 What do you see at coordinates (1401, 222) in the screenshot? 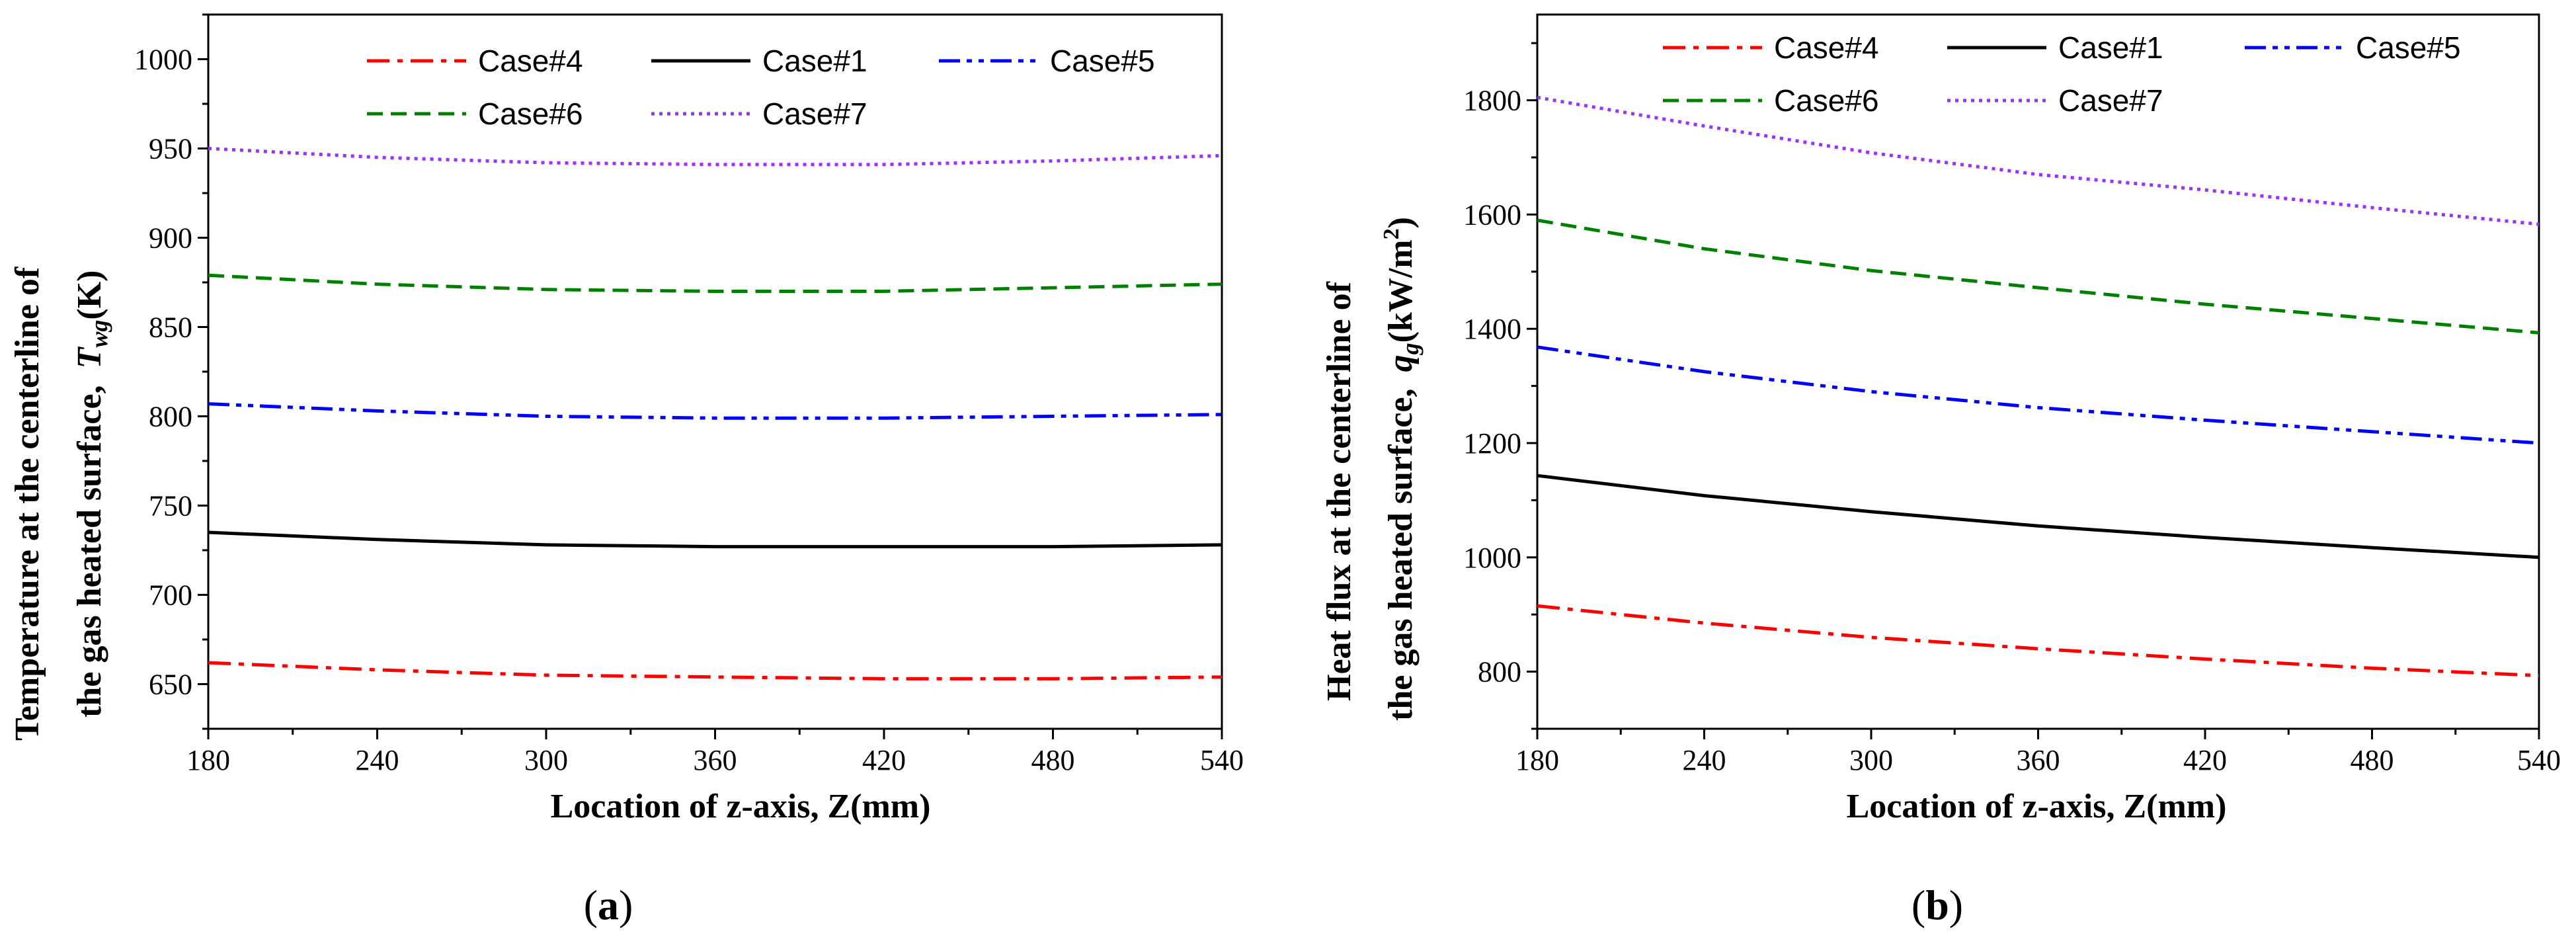
I see `panel-b-y-axis-unit-close: )` at bounding box center [1401, 222].